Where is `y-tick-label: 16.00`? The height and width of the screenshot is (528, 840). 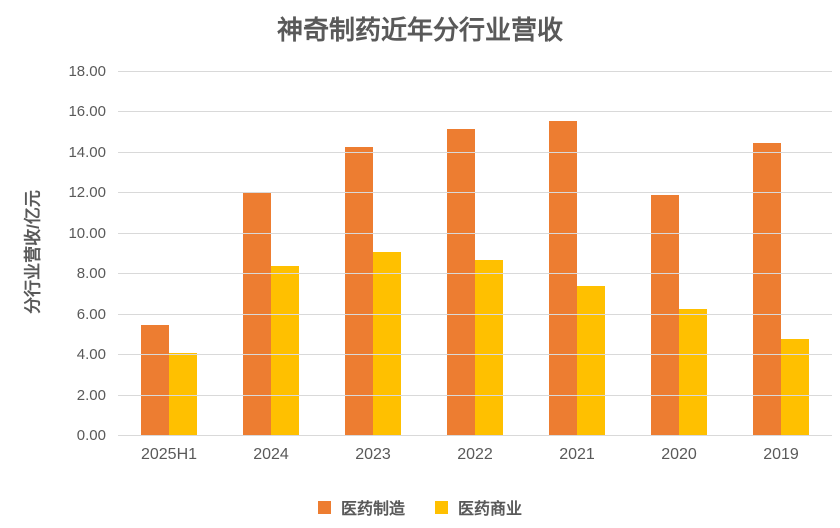
y-tick-label: 16.00 is located at coordinates (87, 112).